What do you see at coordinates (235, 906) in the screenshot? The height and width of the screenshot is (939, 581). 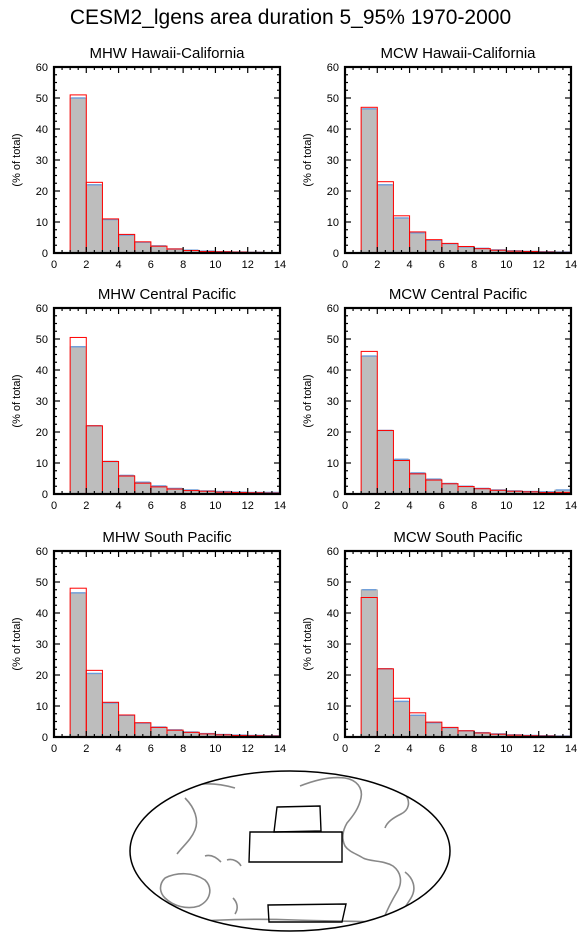 I see `new-zealand` at bounding box center [235, 906].